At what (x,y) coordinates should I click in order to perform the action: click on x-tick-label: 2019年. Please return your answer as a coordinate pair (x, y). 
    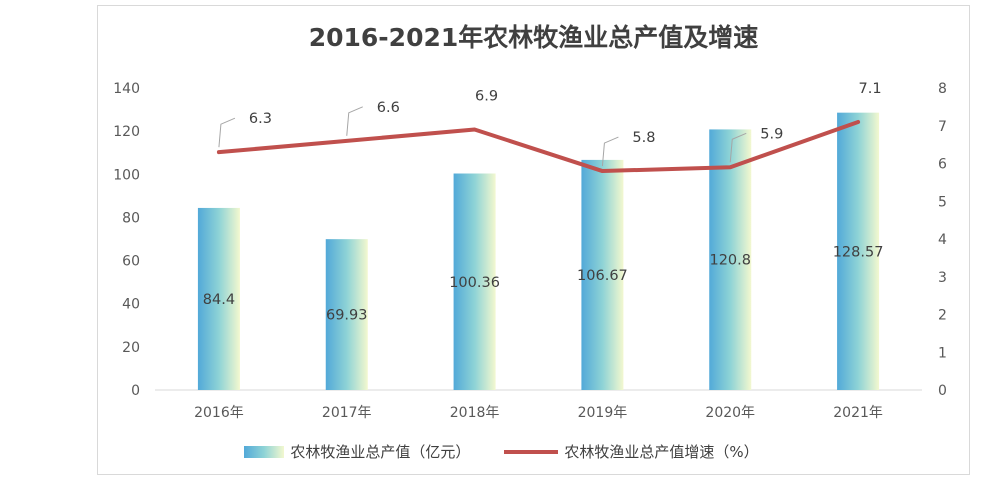
    Looking at the image, I should click on (603, 413).